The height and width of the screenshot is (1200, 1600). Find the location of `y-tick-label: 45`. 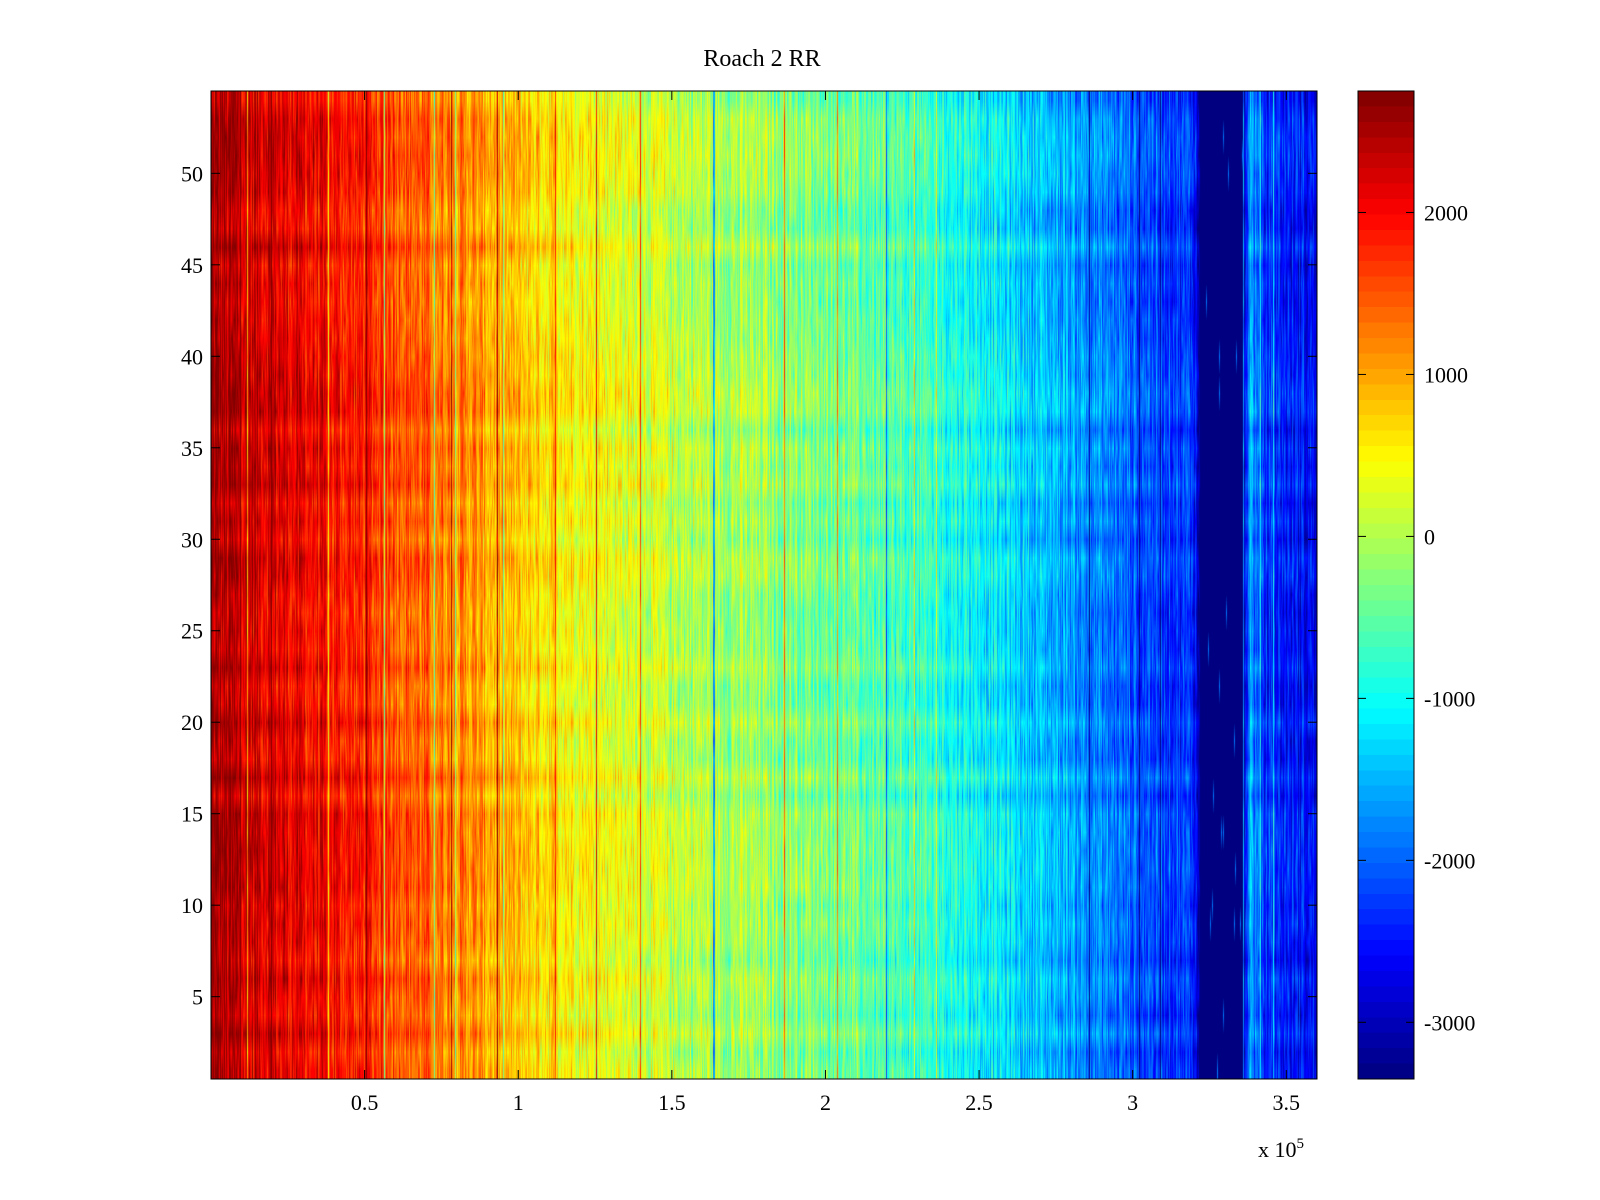

y-tick-label: 45 is located at coordinates (192, 265).